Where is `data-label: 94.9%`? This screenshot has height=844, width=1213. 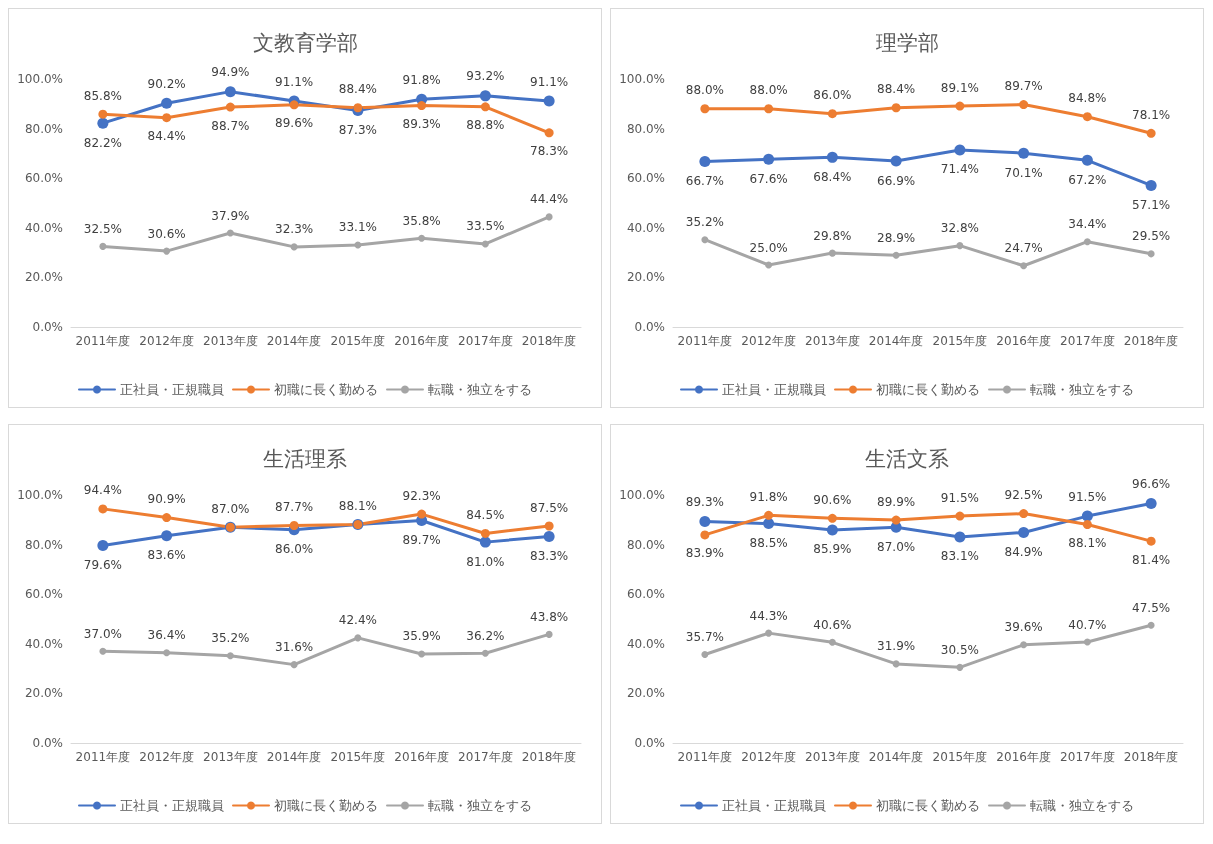 data-label: 94.9% is located at coordinates (230, 72).